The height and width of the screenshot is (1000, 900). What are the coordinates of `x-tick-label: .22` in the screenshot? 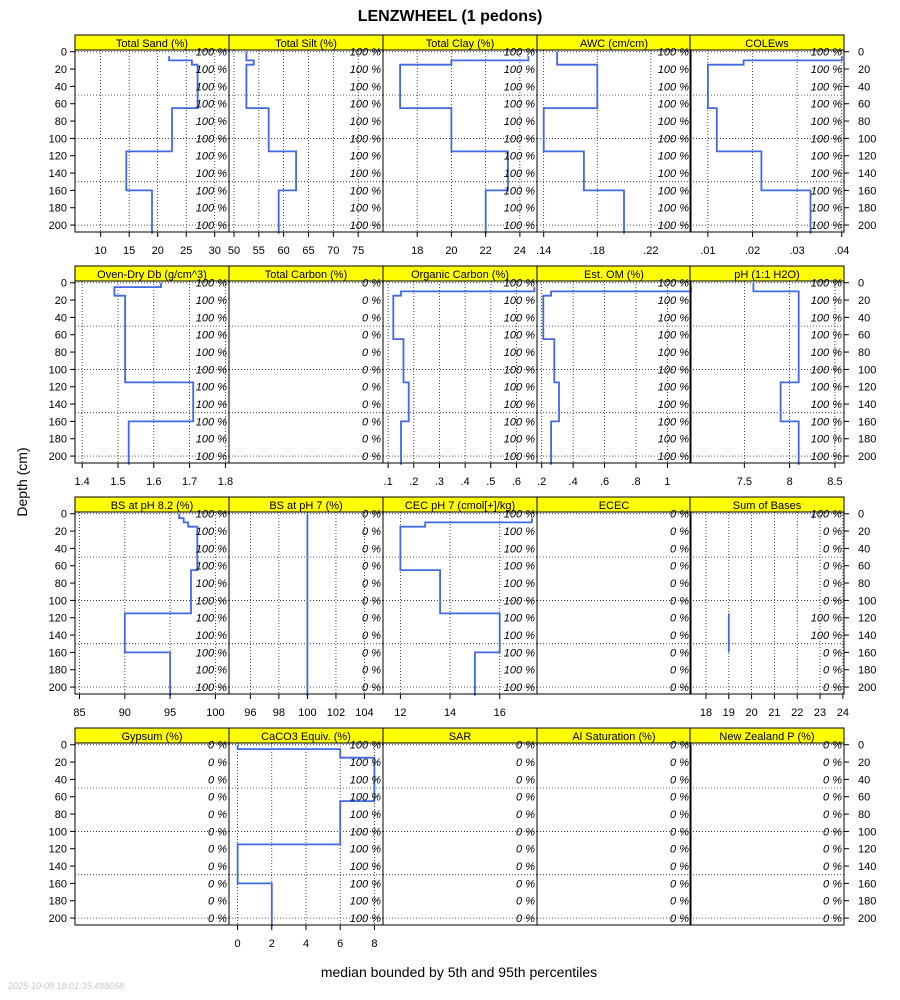 It's located at (650, 251).